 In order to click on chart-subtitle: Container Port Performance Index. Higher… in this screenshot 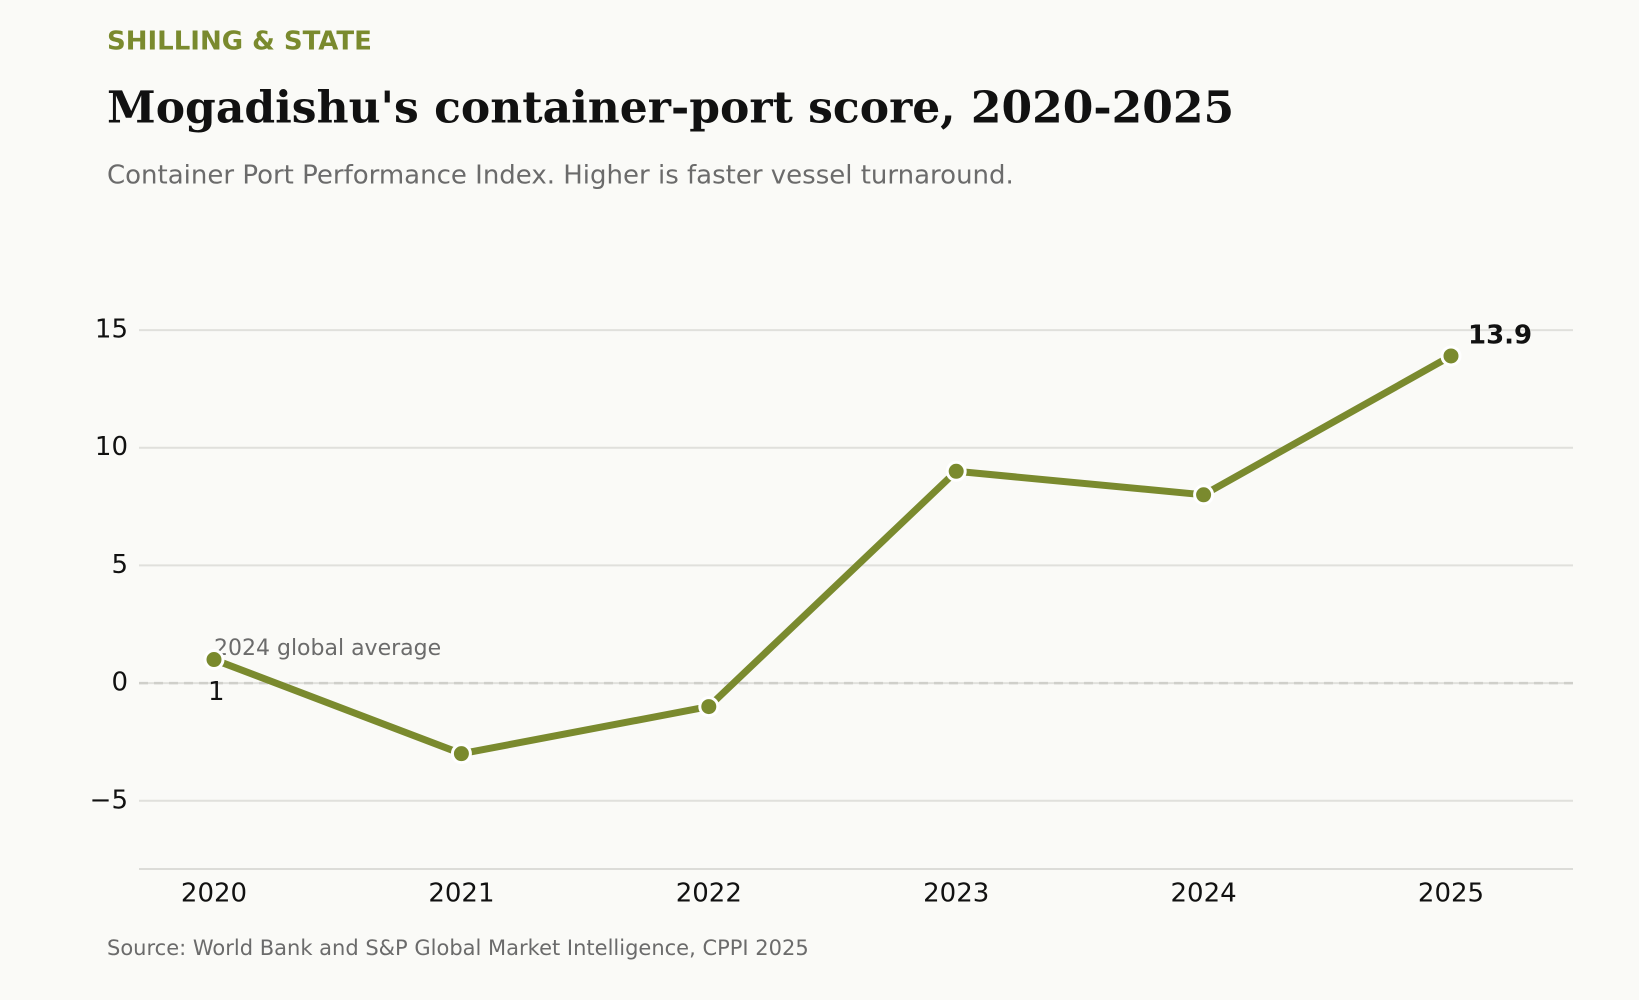, I will do `click(560, 176)`.